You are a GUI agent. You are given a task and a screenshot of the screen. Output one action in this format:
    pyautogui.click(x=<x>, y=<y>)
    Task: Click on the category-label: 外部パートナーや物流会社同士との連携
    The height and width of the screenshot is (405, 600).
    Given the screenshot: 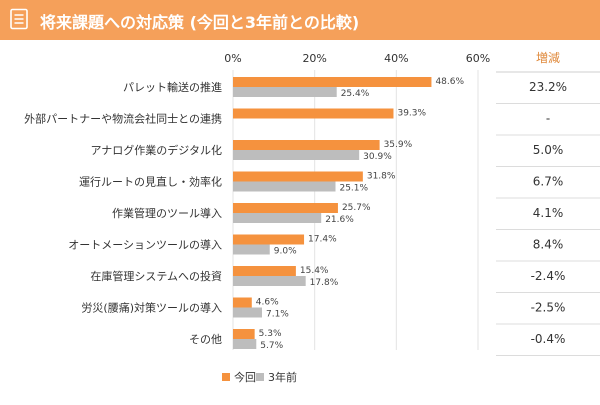 What is the action you would take?
    pyautogui.click(x=123, y=119)
    